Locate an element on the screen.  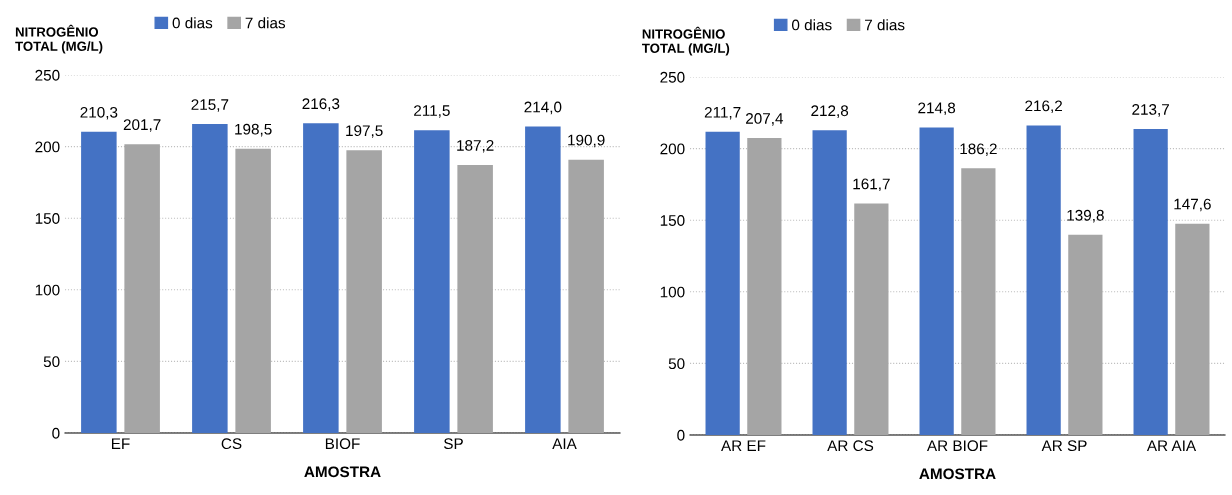
data-label: 161,7 is located at coordinates (871, 185).